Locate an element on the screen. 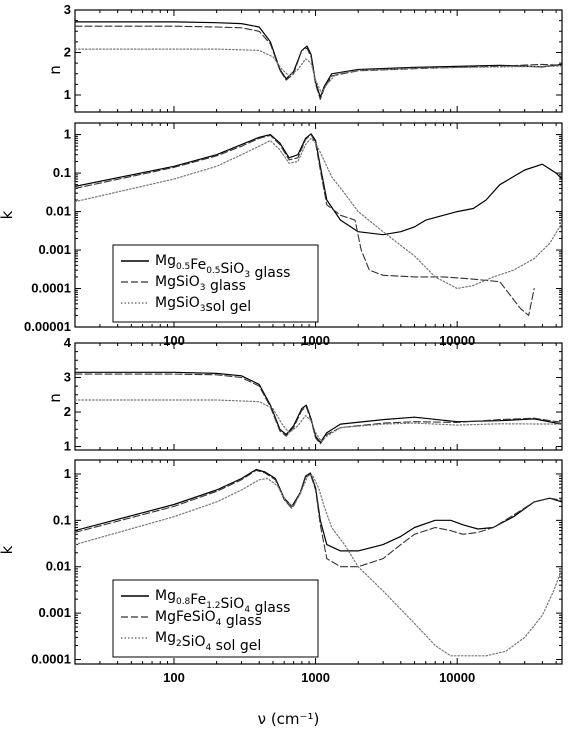  legend-entry-label: Mg0.5Fe0.5SiO3 glass is located at coordinates (222, 267).